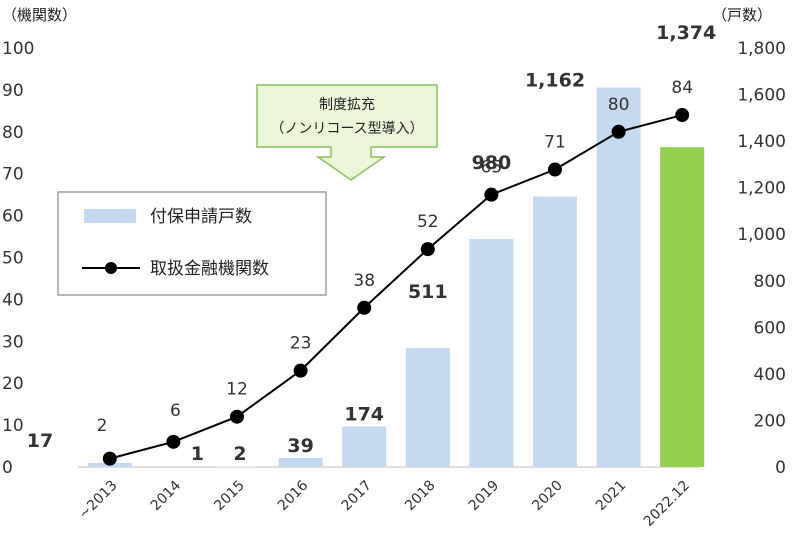 The width and height of the screenshot is (792, 555). I want to click on x-tick-label: 2018, so click(420, 496).